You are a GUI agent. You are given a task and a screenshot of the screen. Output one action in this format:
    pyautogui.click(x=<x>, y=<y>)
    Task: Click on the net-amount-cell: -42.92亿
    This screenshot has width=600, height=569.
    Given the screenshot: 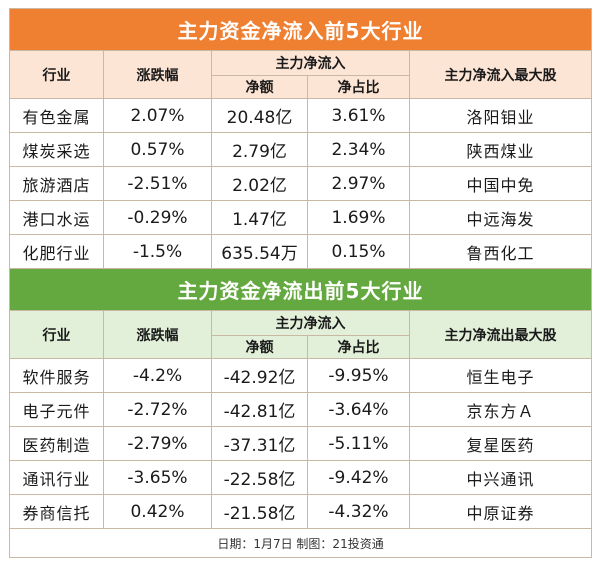 What is the action you would take?
    pyautogui.click(x=259, y=375)
    